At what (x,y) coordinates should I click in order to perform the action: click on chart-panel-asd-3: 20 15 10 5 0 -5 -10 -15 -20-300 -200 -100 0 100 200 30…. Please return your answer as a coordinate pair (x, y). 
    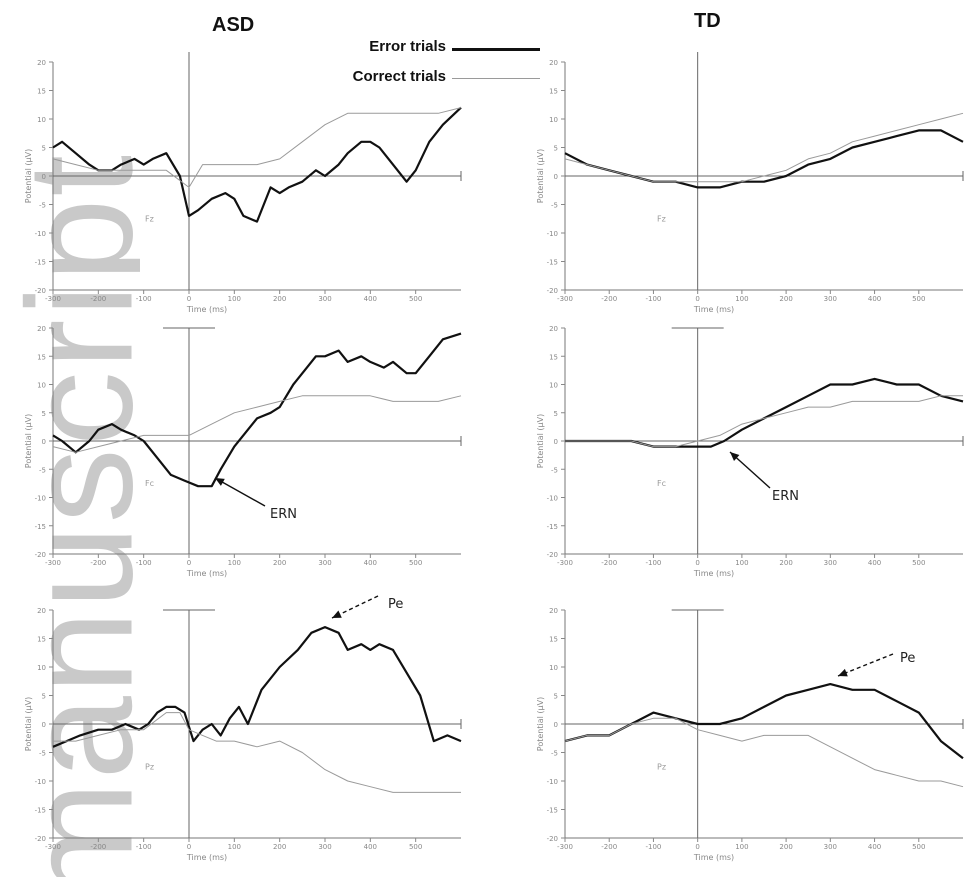
    Looking at the image, I should click on (243, 728).